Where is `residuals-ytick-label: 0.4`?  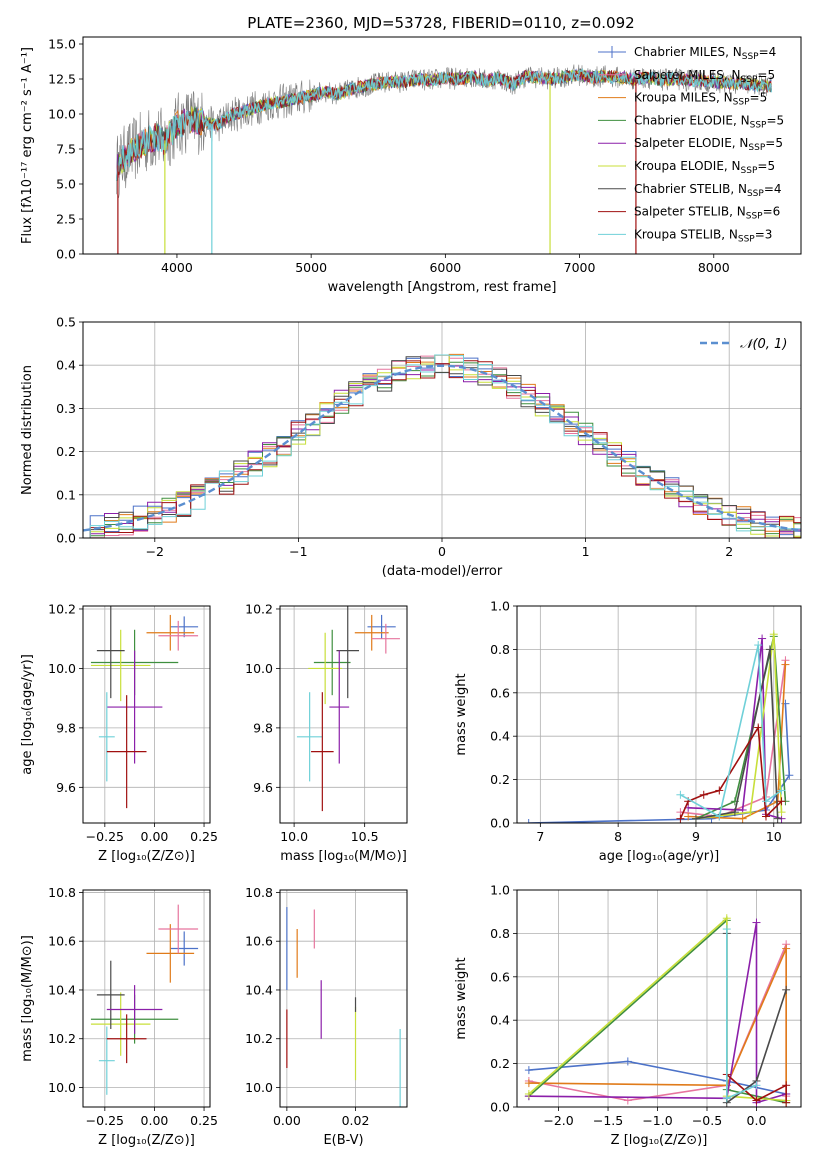 residuals-ytick-label: 0.4 is located at coordinates (66, 365).